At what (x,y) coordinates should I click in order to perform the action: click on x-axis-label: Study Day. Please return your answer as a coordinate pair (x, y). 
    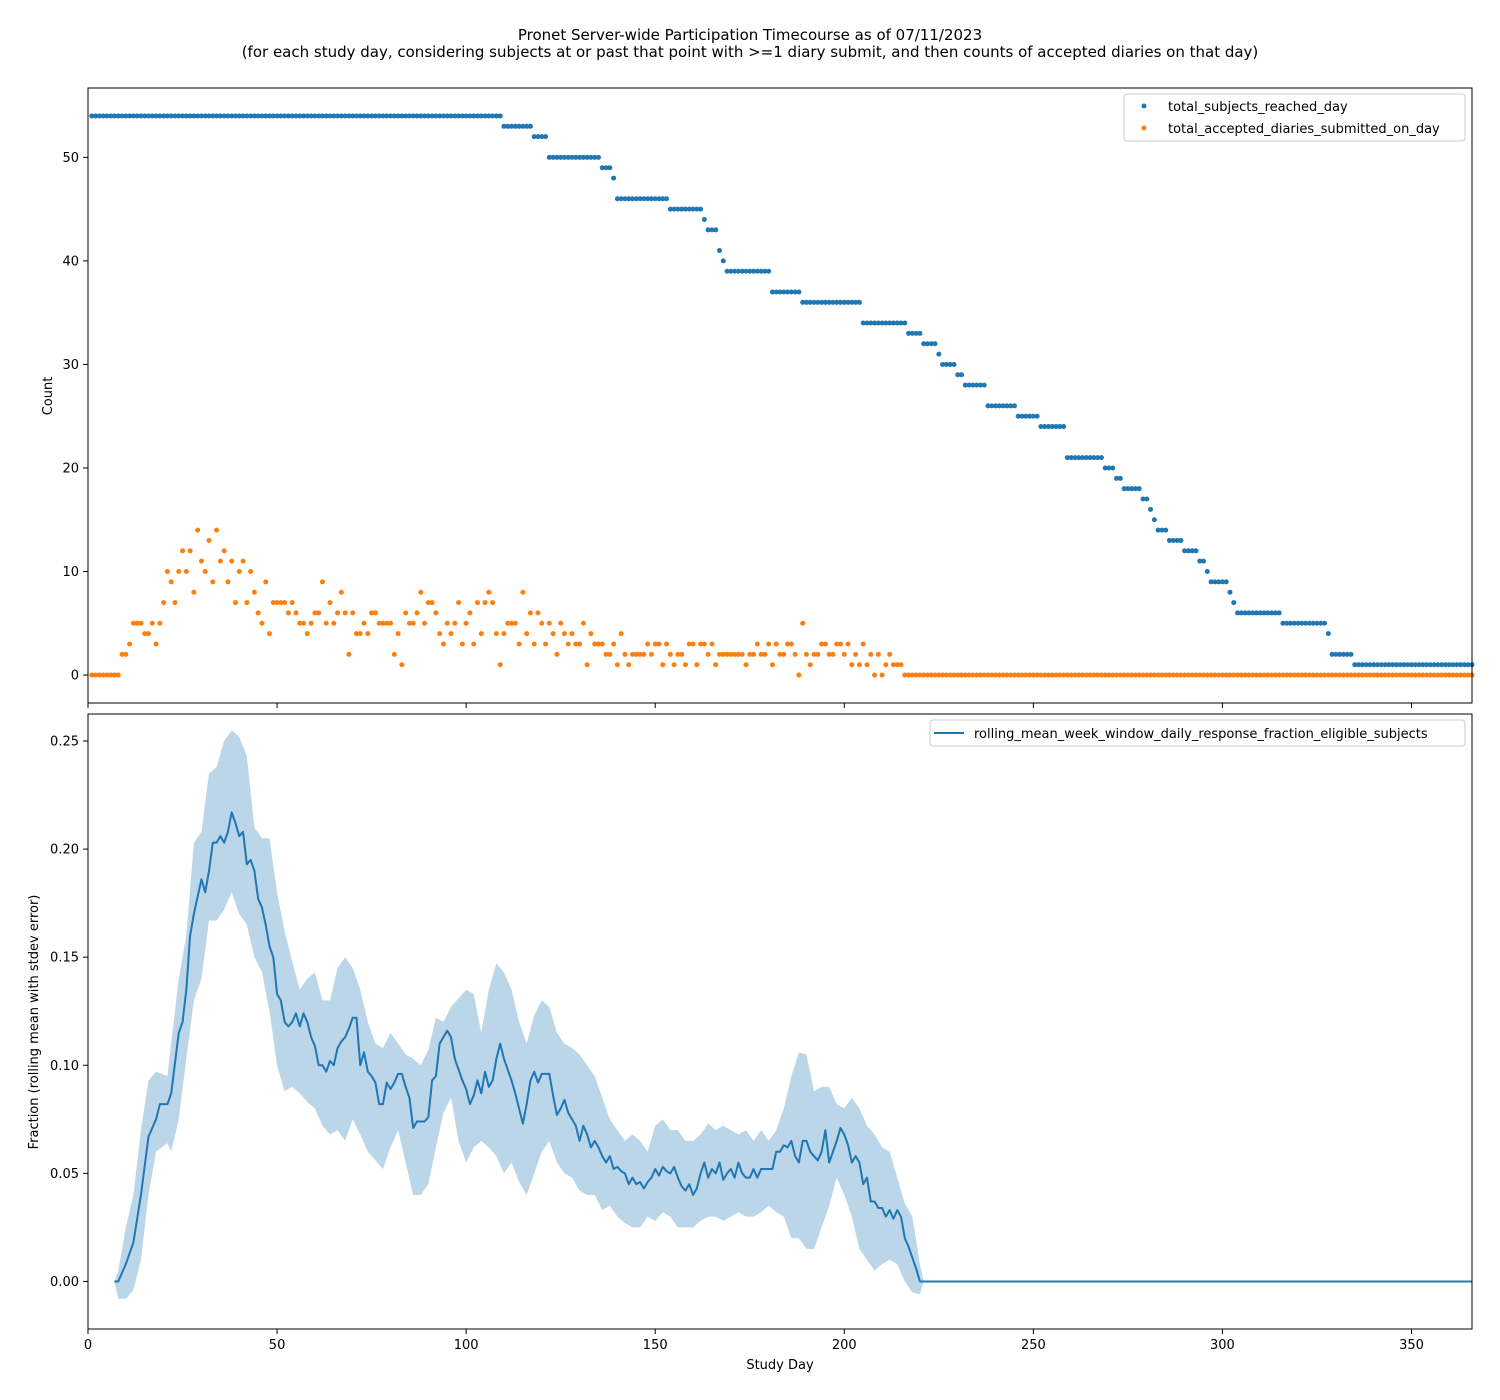
    Looking at the image, I should click on (780, 1365).